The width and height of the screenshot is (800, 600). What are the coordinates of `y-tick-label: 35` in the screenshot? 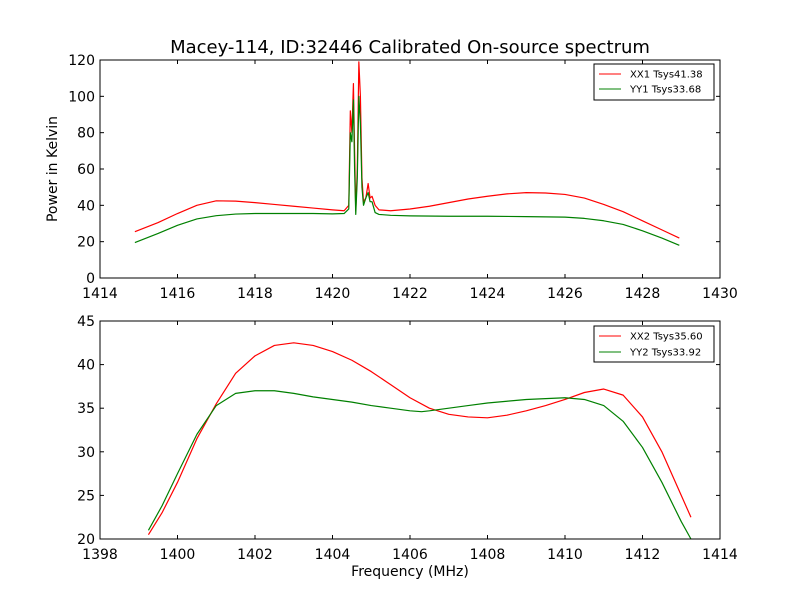 It's located at (86, 409).